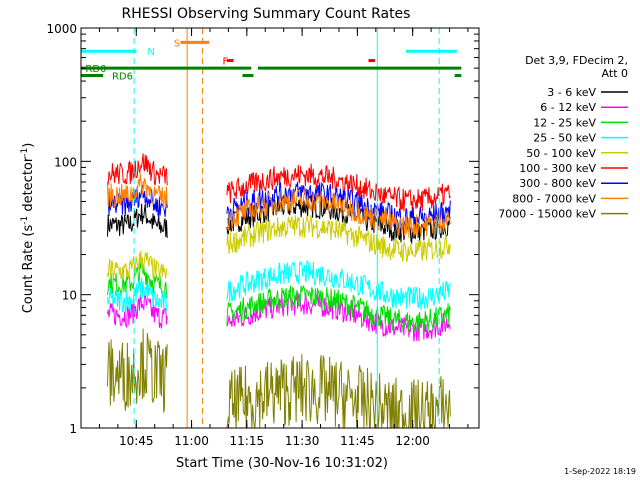 The image size is (640, 480). What do you see at coordinates (191, 441) in the screenshot?
I see `x-tick-label-1: 11:00` at bounding box center [191, 441].